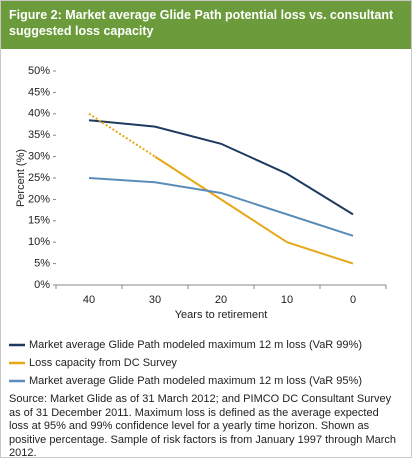 Image resolution: width=412 pixels, height=458 pixels. I want to click on y-tick-label: 10%, so click(39, 242).